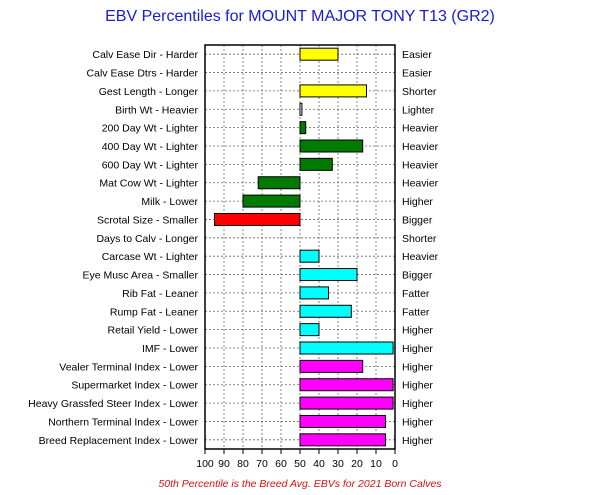 This screenshot has width=600, height=495. What do you see at coordinates (145, 55) in the screenshot?
I see `trait-label: Calv Ease Dir - Harder` at bounding box center [145, 55].